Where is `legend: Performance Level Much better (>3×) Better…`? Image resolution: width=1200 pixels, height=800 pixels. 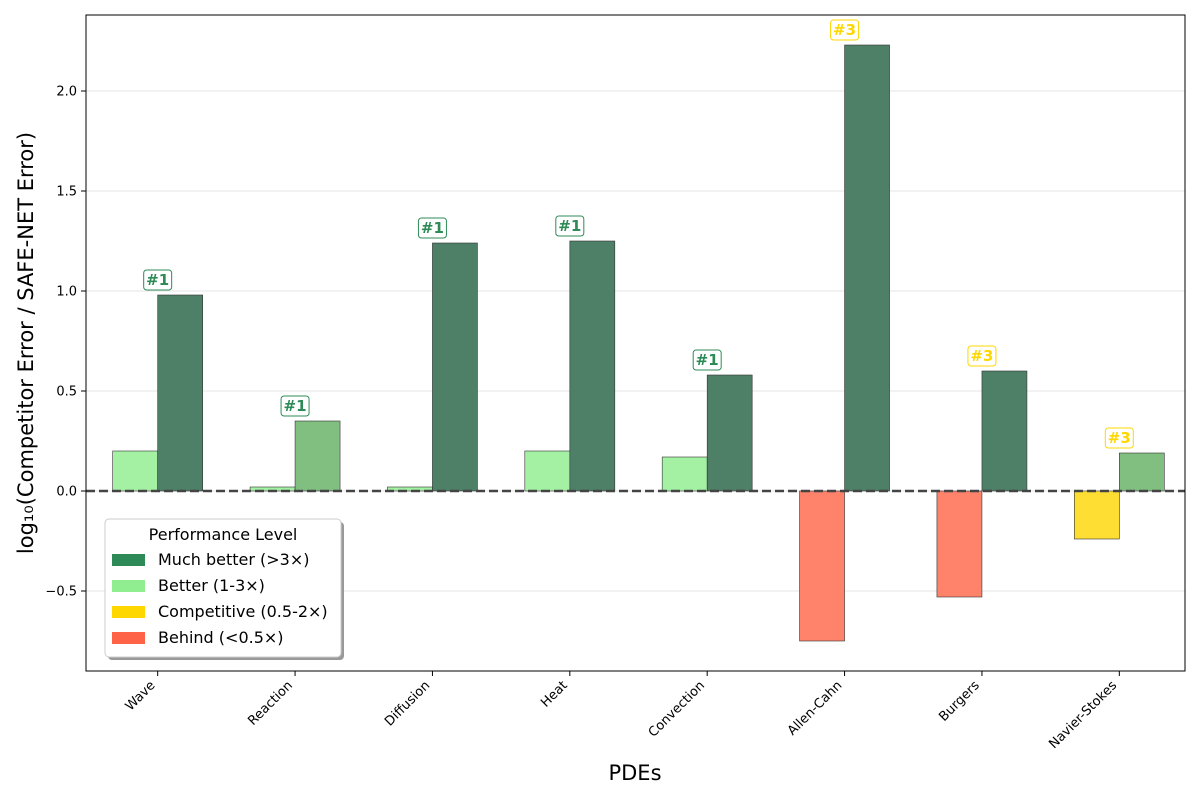 legend: Performance Level Much better (>3×) Better… is located at coordinates (224, 589).